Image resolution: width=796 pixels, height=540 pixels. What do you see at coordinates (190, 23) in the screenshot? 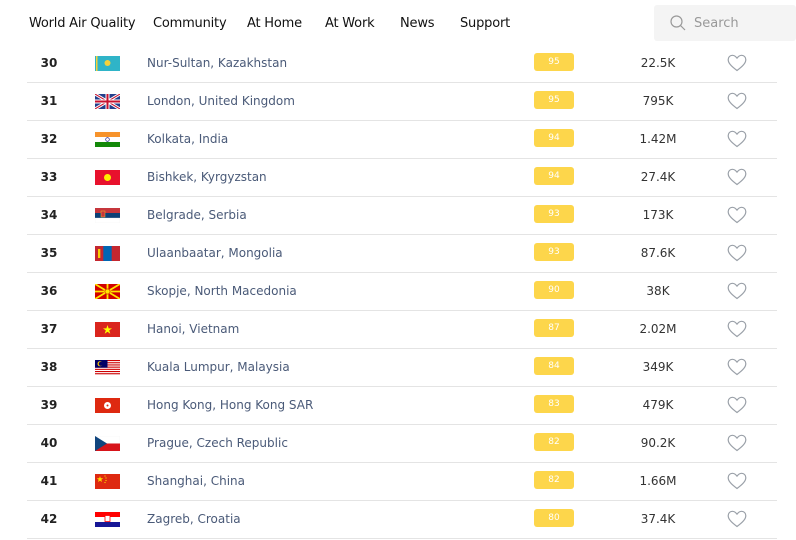
I see `nav-community: Community` at bounding box center [190, 23].